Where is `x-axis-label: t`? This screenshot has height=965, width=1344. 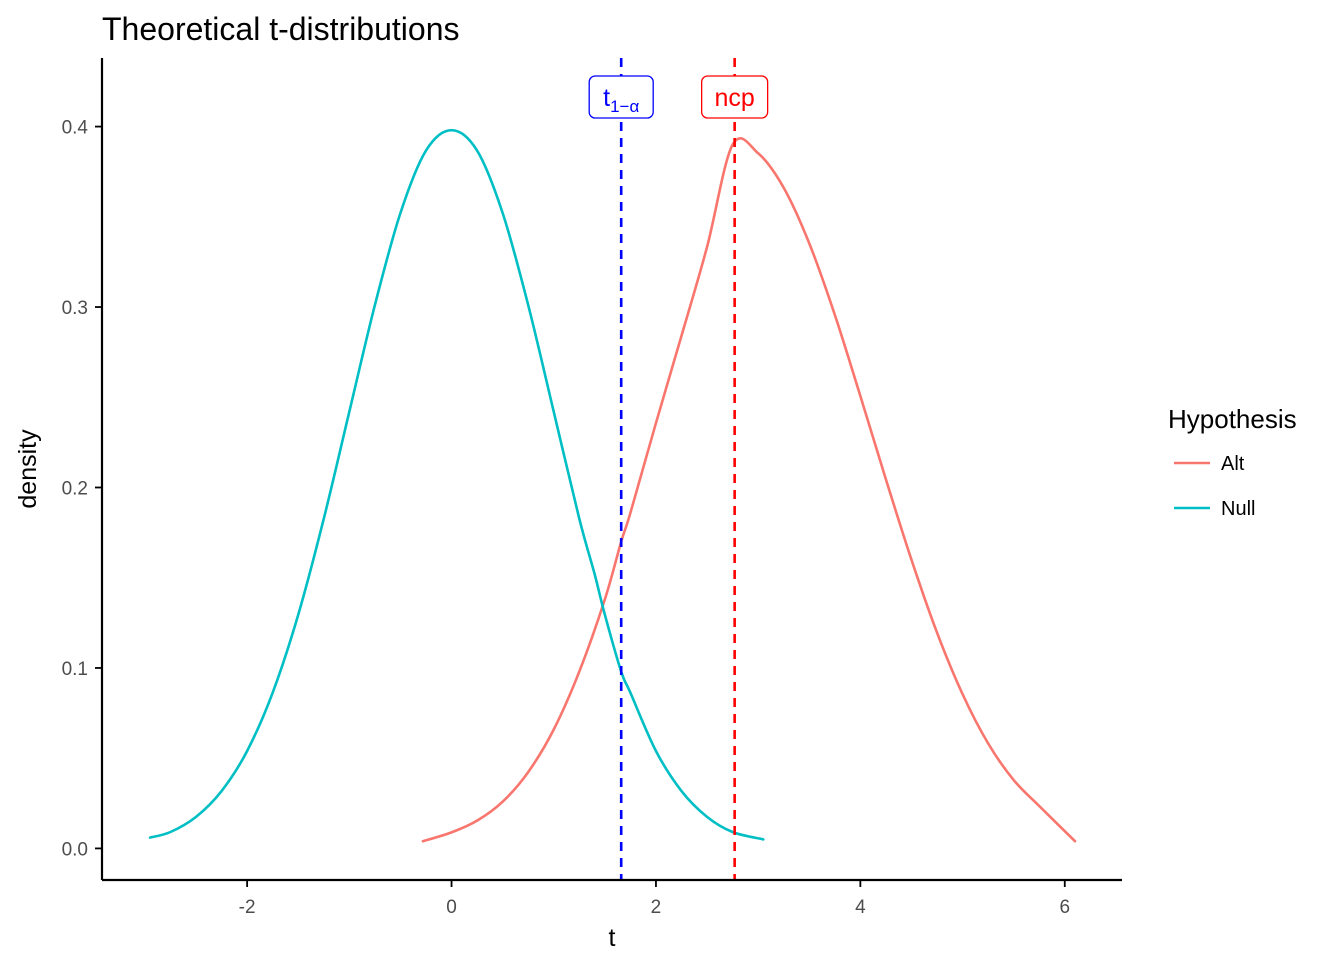
x-axis-label: t is located at coordinates (612, 938).